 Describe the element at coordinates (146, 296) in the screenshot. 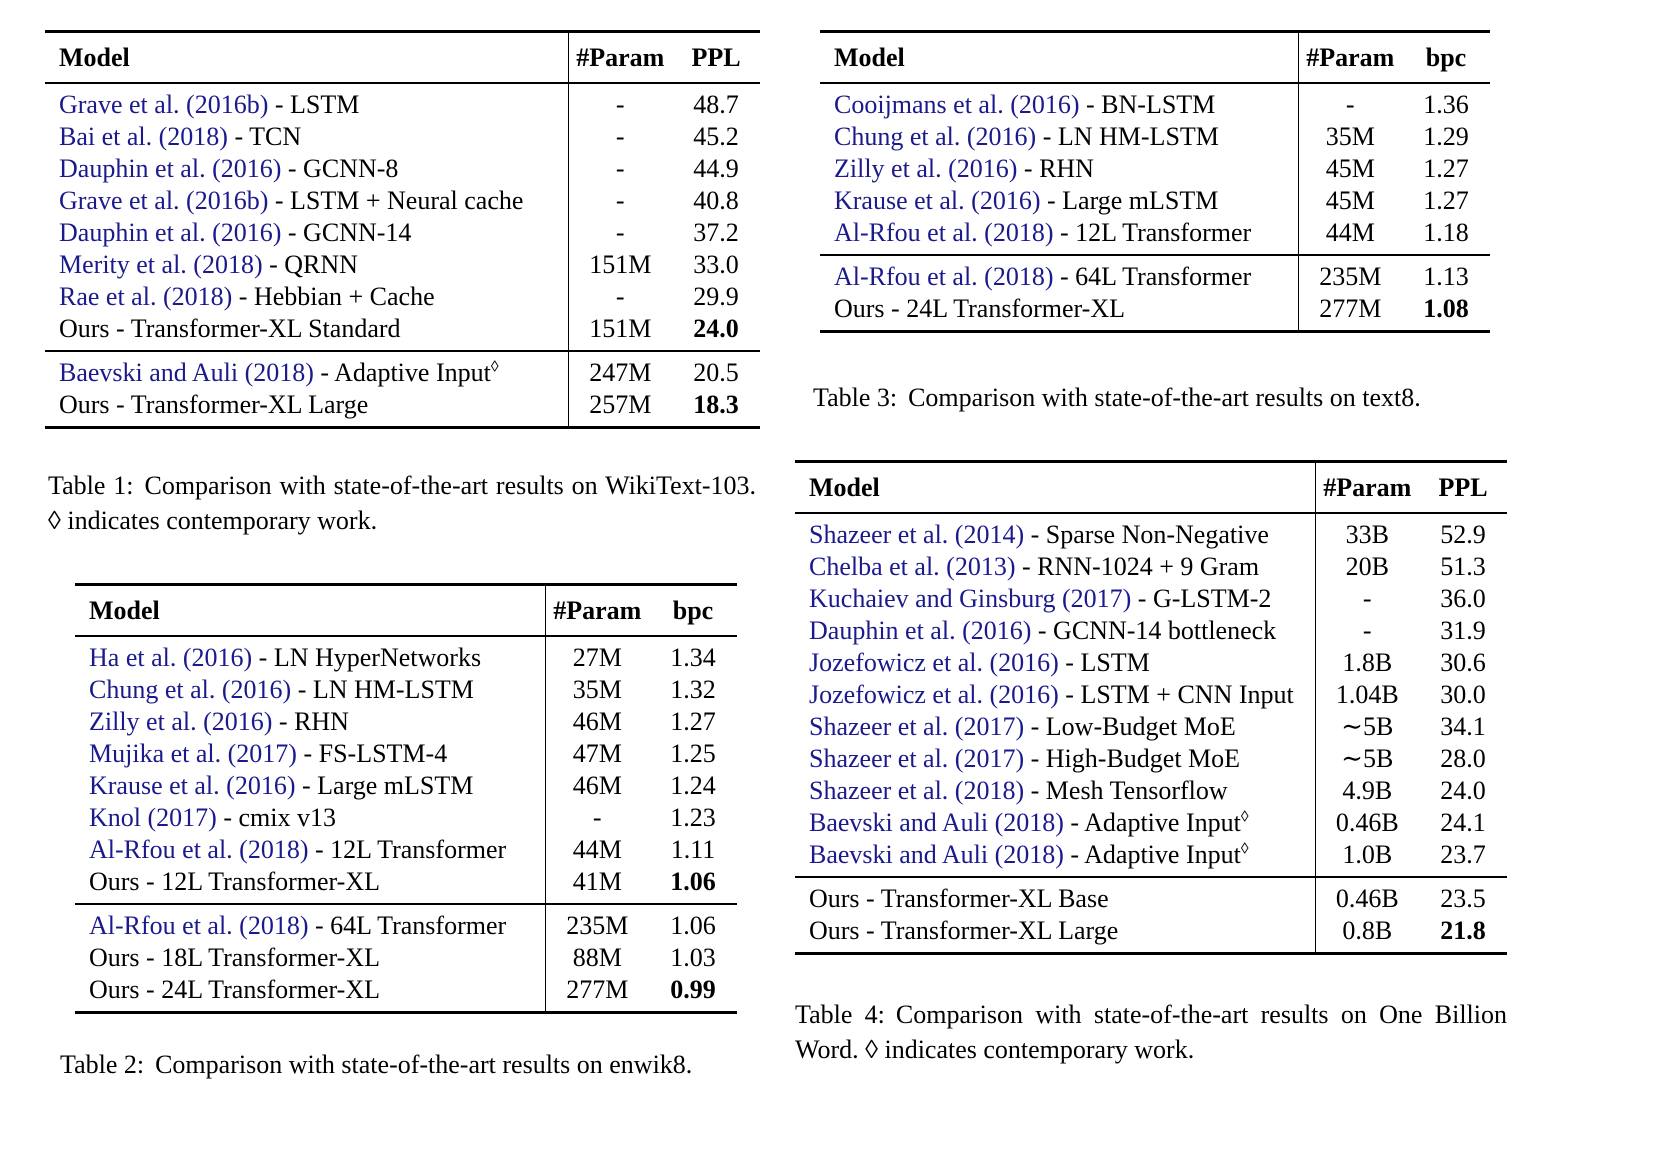

I see `citation-link: Rae et al. (2018)` at that location.